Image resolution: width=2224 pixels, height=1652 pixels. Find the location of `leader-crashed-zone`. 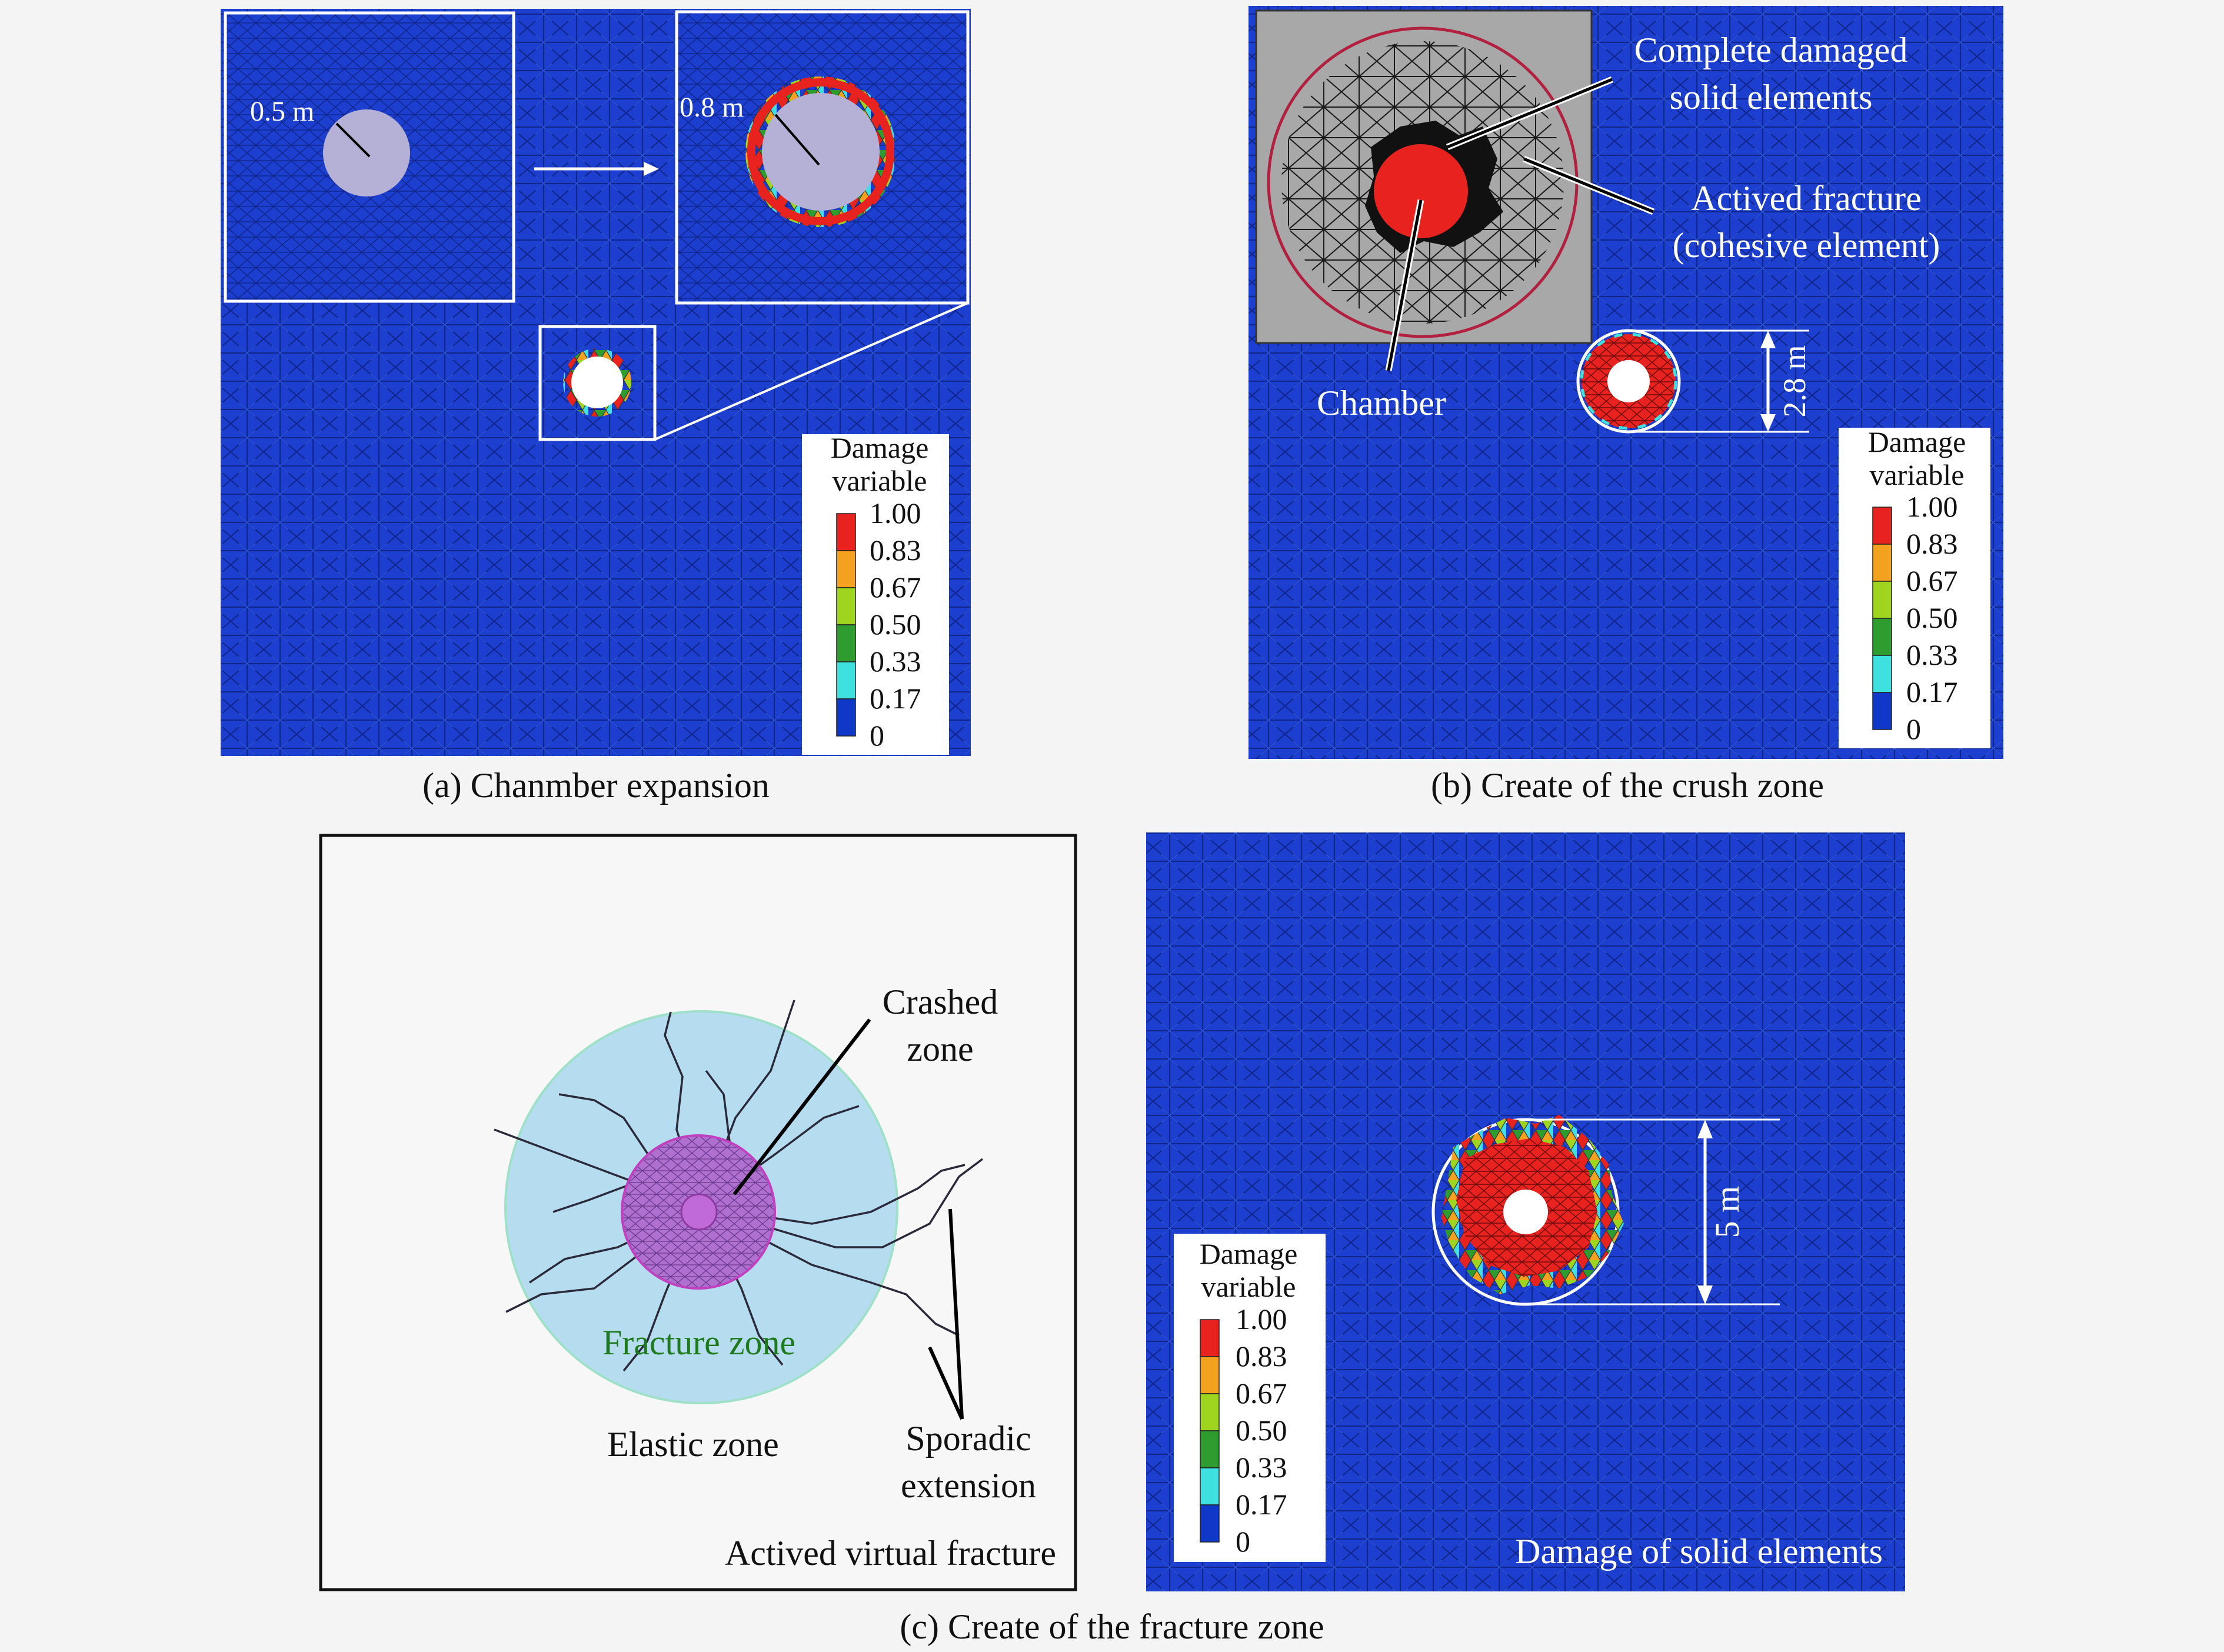

leader-crashed-zone is located at coordinates (802, 1106).